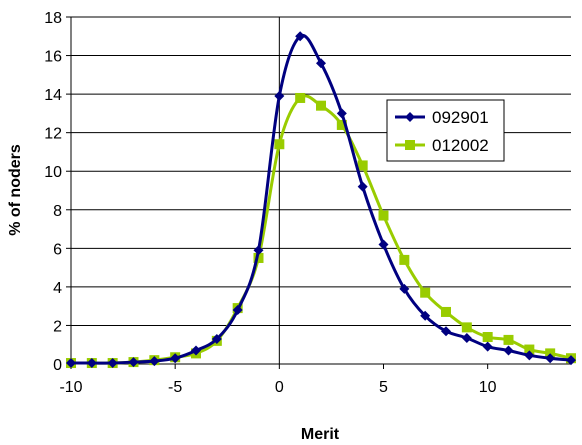 This screenshot has width=582, height=445. I want to click on legend: 092901 012002, so click(445, 130).